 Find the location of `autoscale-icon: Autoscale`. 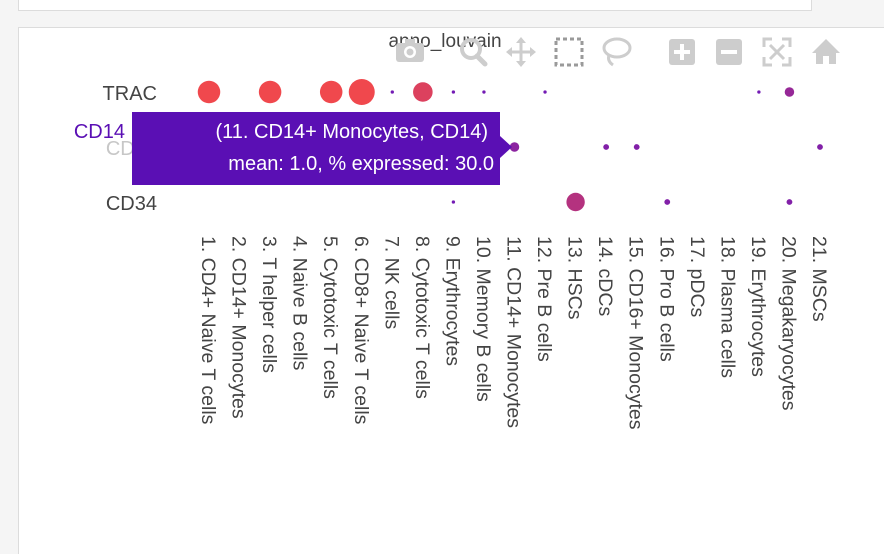

autoscale-icon: Autoscale is located at coordinates (777, 52).